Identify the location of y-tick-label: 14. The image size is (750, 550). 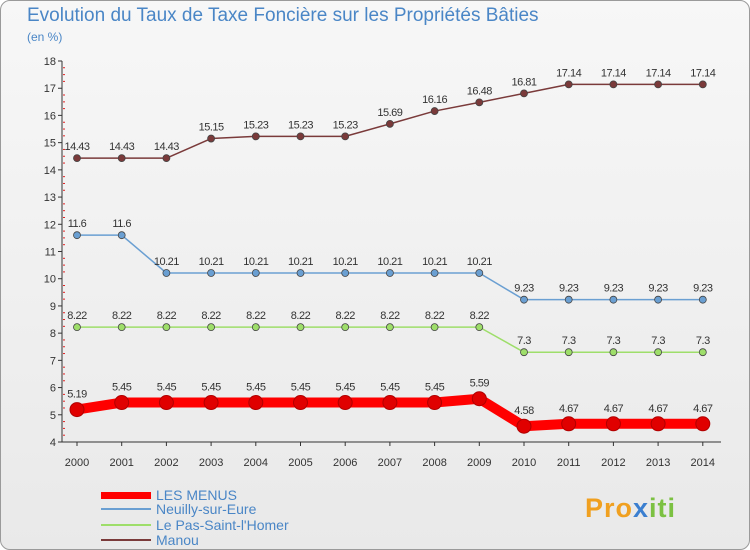
(50, 171).